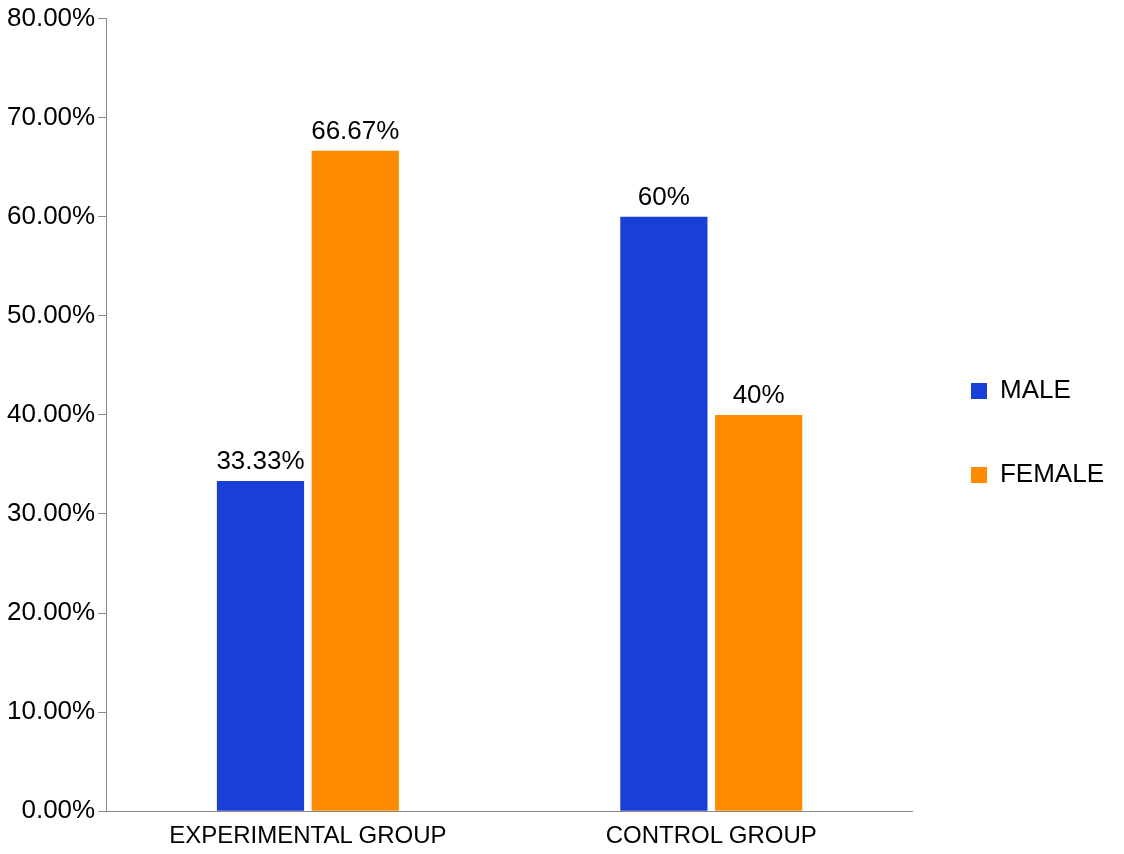 The height and width of the screenshot is (854, 1124). What do you see at coordinates (663, 195) in the screenshot?
I see `data-label: 60%` at bounding box center [663, 195].